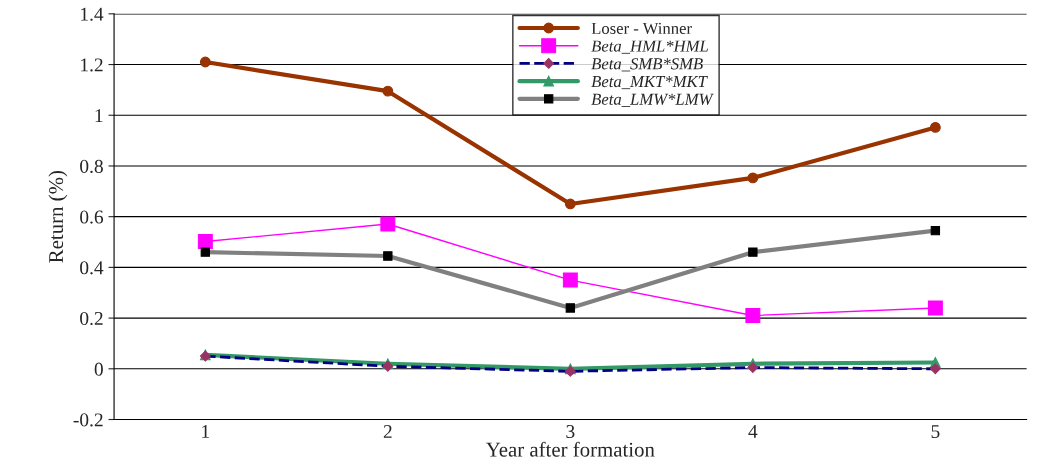 The height and width of the screenshot is (461, 1037). What do you see at coordinates (935, 432) in the screenshot?
I see `x-tick-label: 5` at bounding box center [935, 432].